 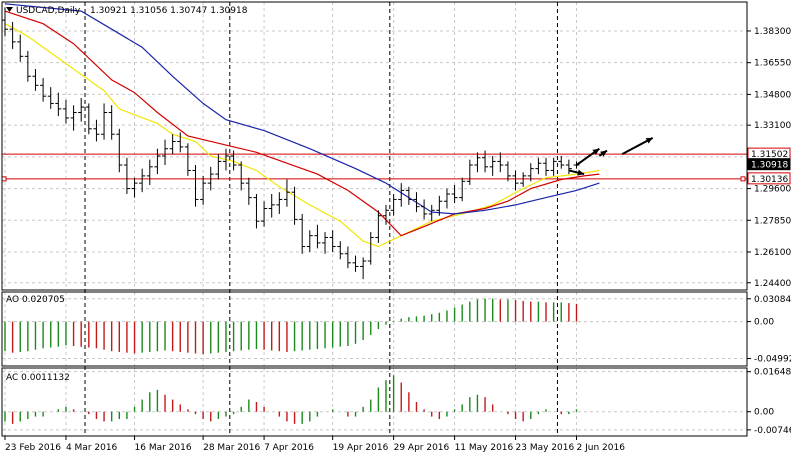 What do you see at coordinates (163, 448) in the screenshot?
I see `x-tick-label: 16 Mar 2016` at bounding box center [163, 448].